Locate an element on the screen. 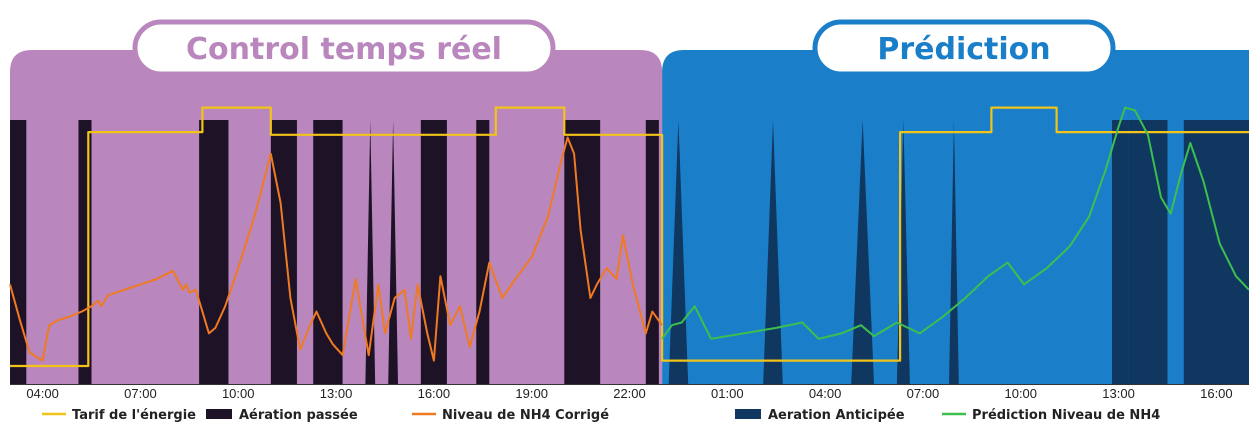 The height and width of the screenshot is (428, 1249). legend-label: Niveau de NH4 Corrigé is located at coordinates (525, 415).